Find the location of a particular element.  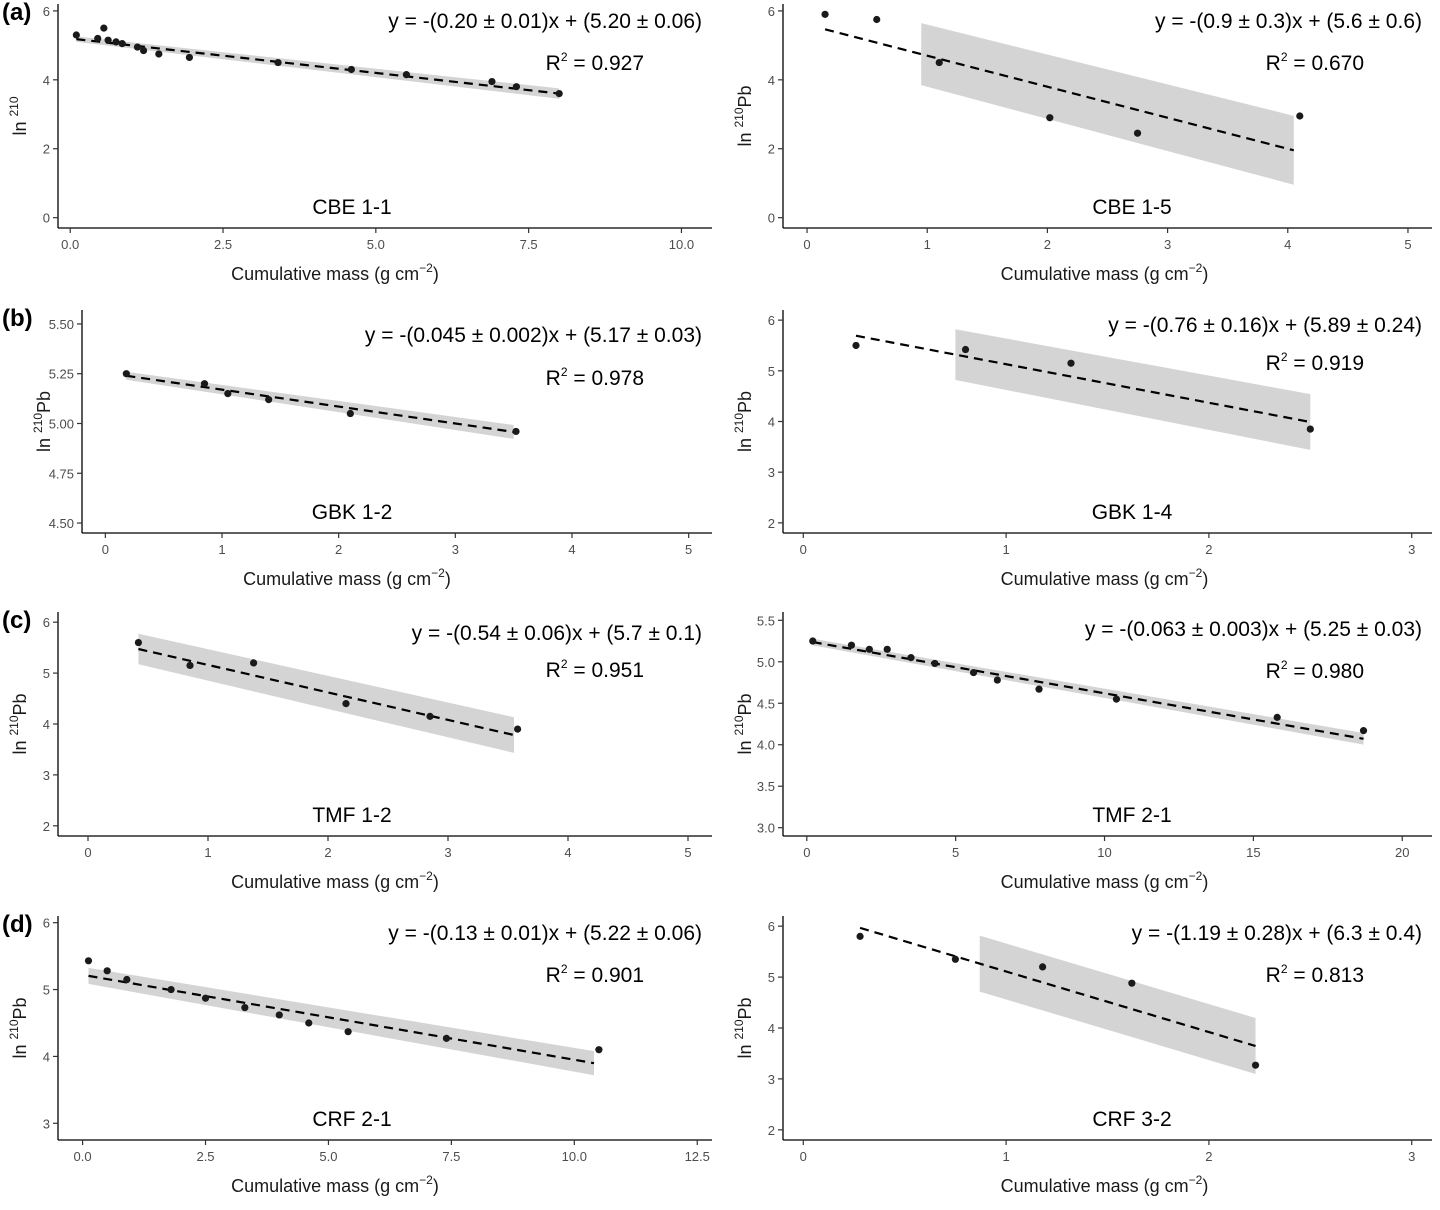

regression-equation: y = -(0.20 ± 0.01)x + (5.20 ± 0.06) is located at coordinates (545, 21).